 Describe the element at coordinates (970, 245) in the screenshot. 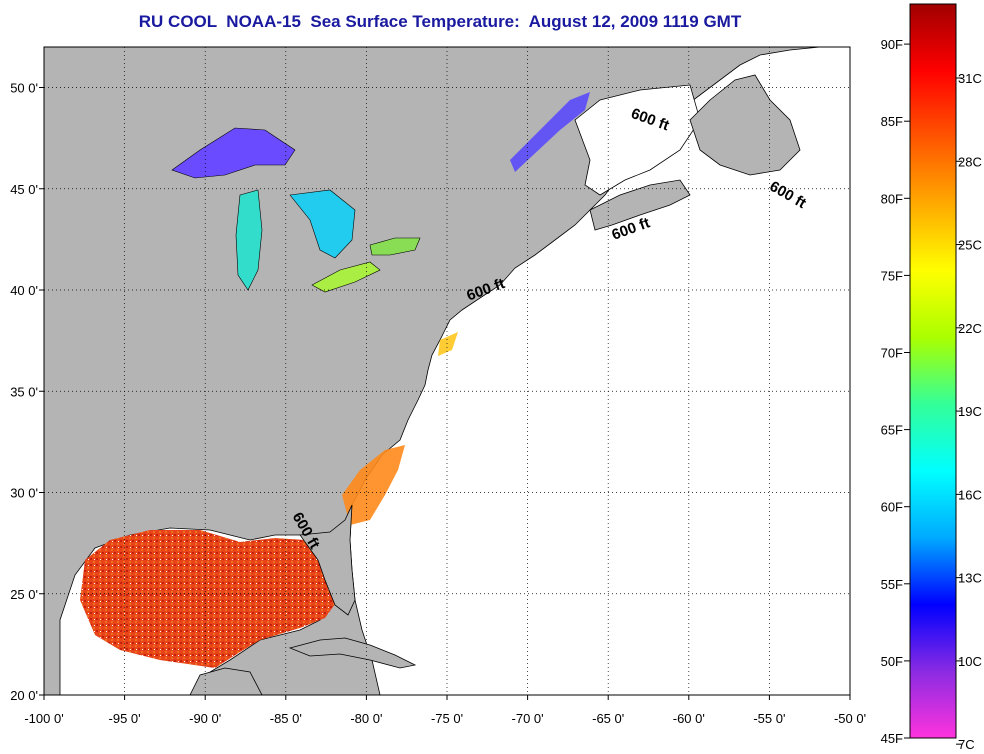

I see `colorbar-c-label: 25C` at that location.